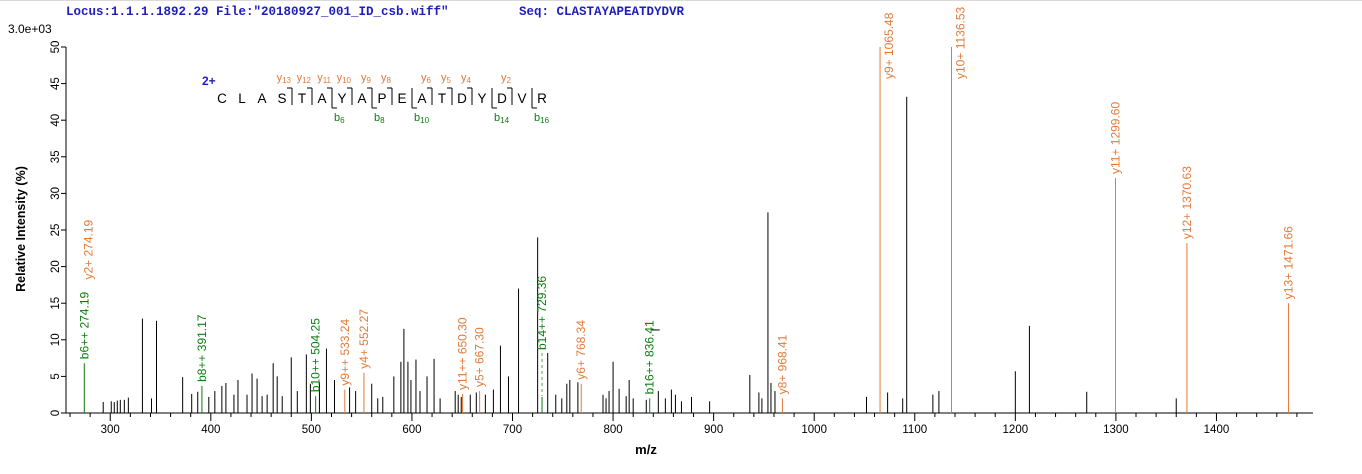  What do you see at coordinates (366, 78) in the screenshot?
I see `y-ion-marker-label: y9` at bounding box center [366, 78].